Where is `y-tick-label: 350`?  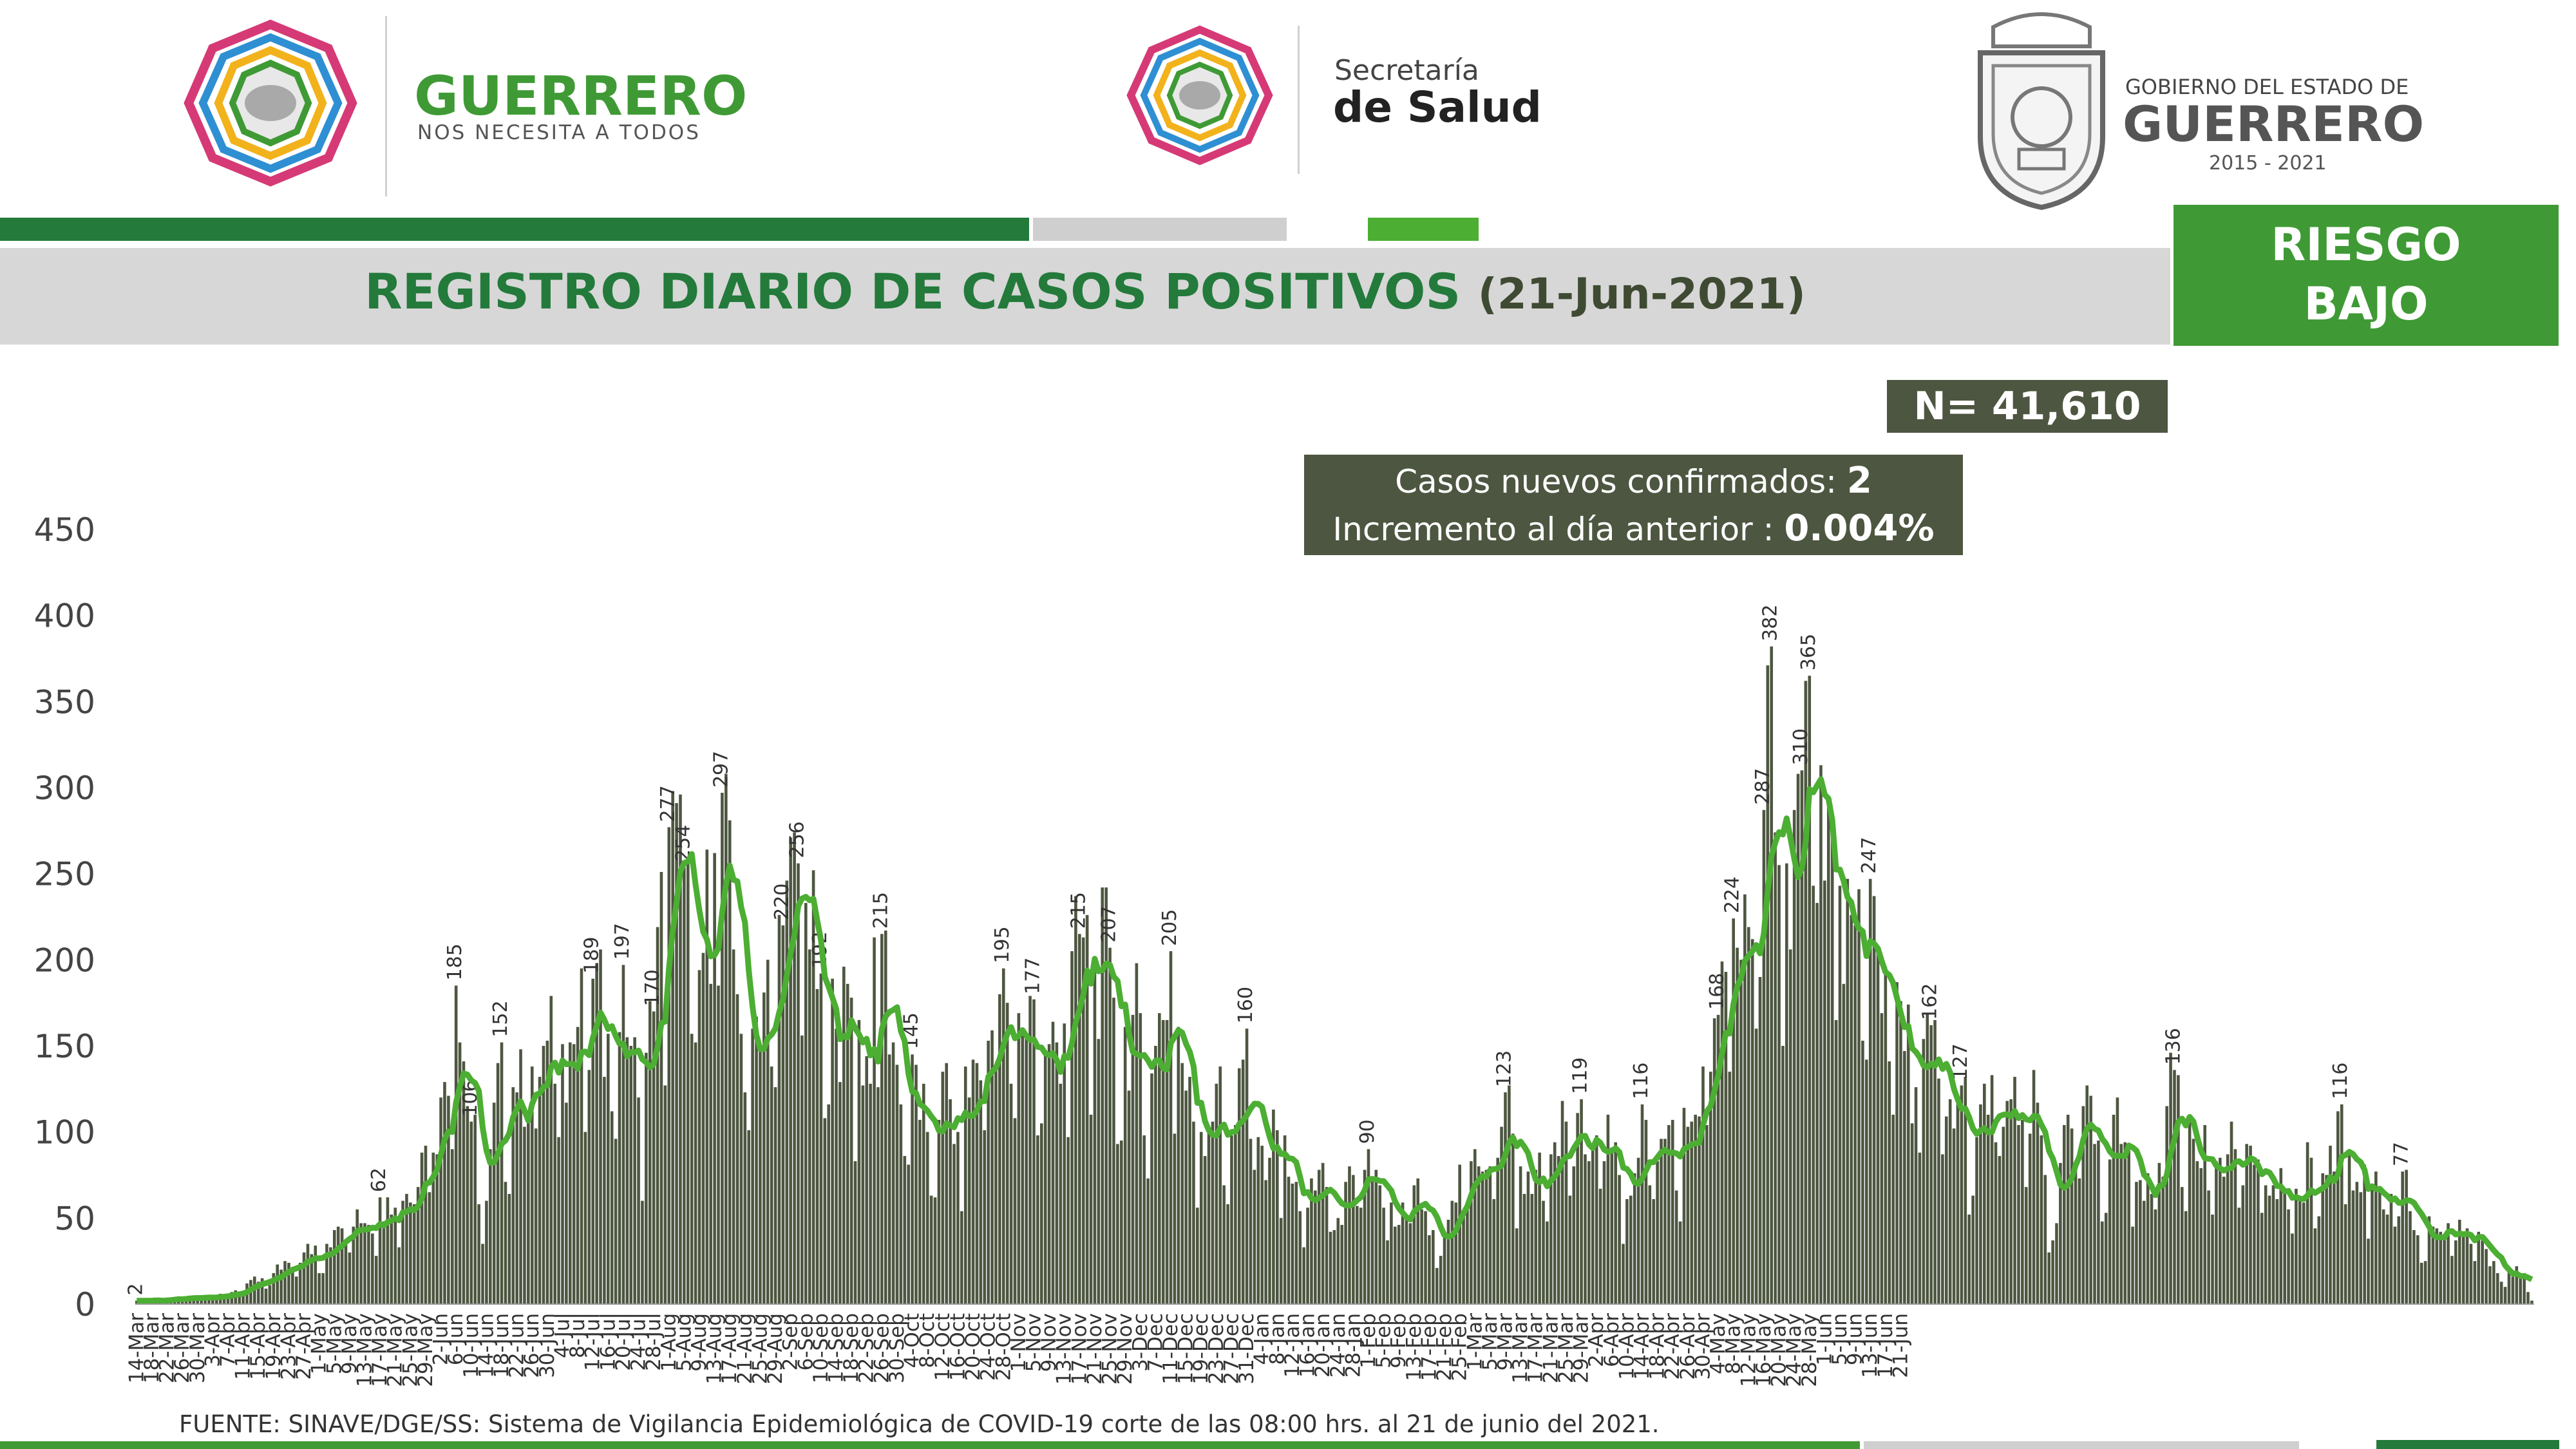 y-tick-label: 350 is located at coordinates (64, 702).